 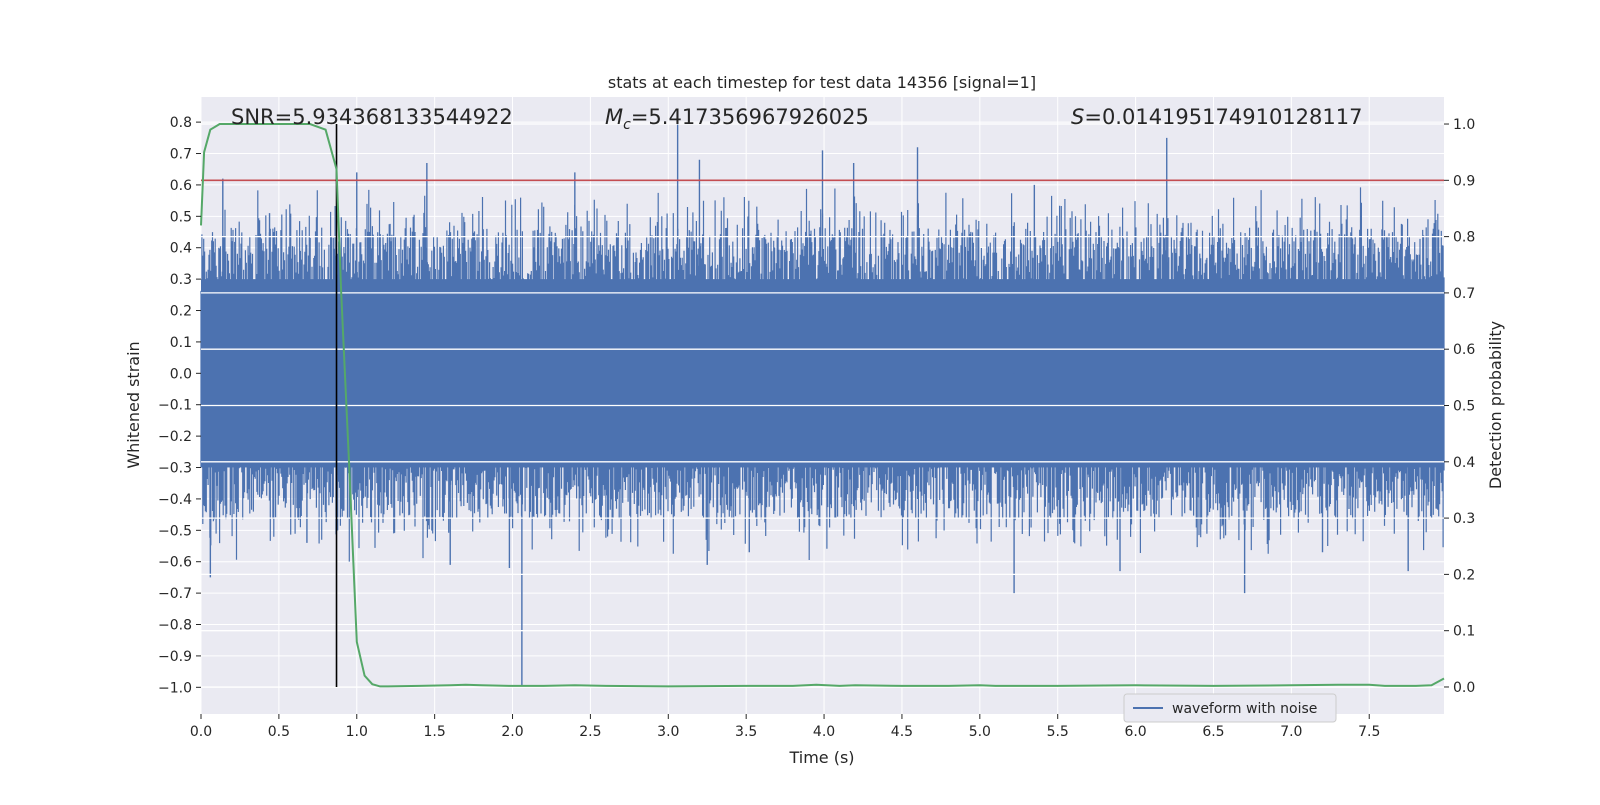 I want to click on y-left-tick-label: 0.0, so click(x=181, y=374).